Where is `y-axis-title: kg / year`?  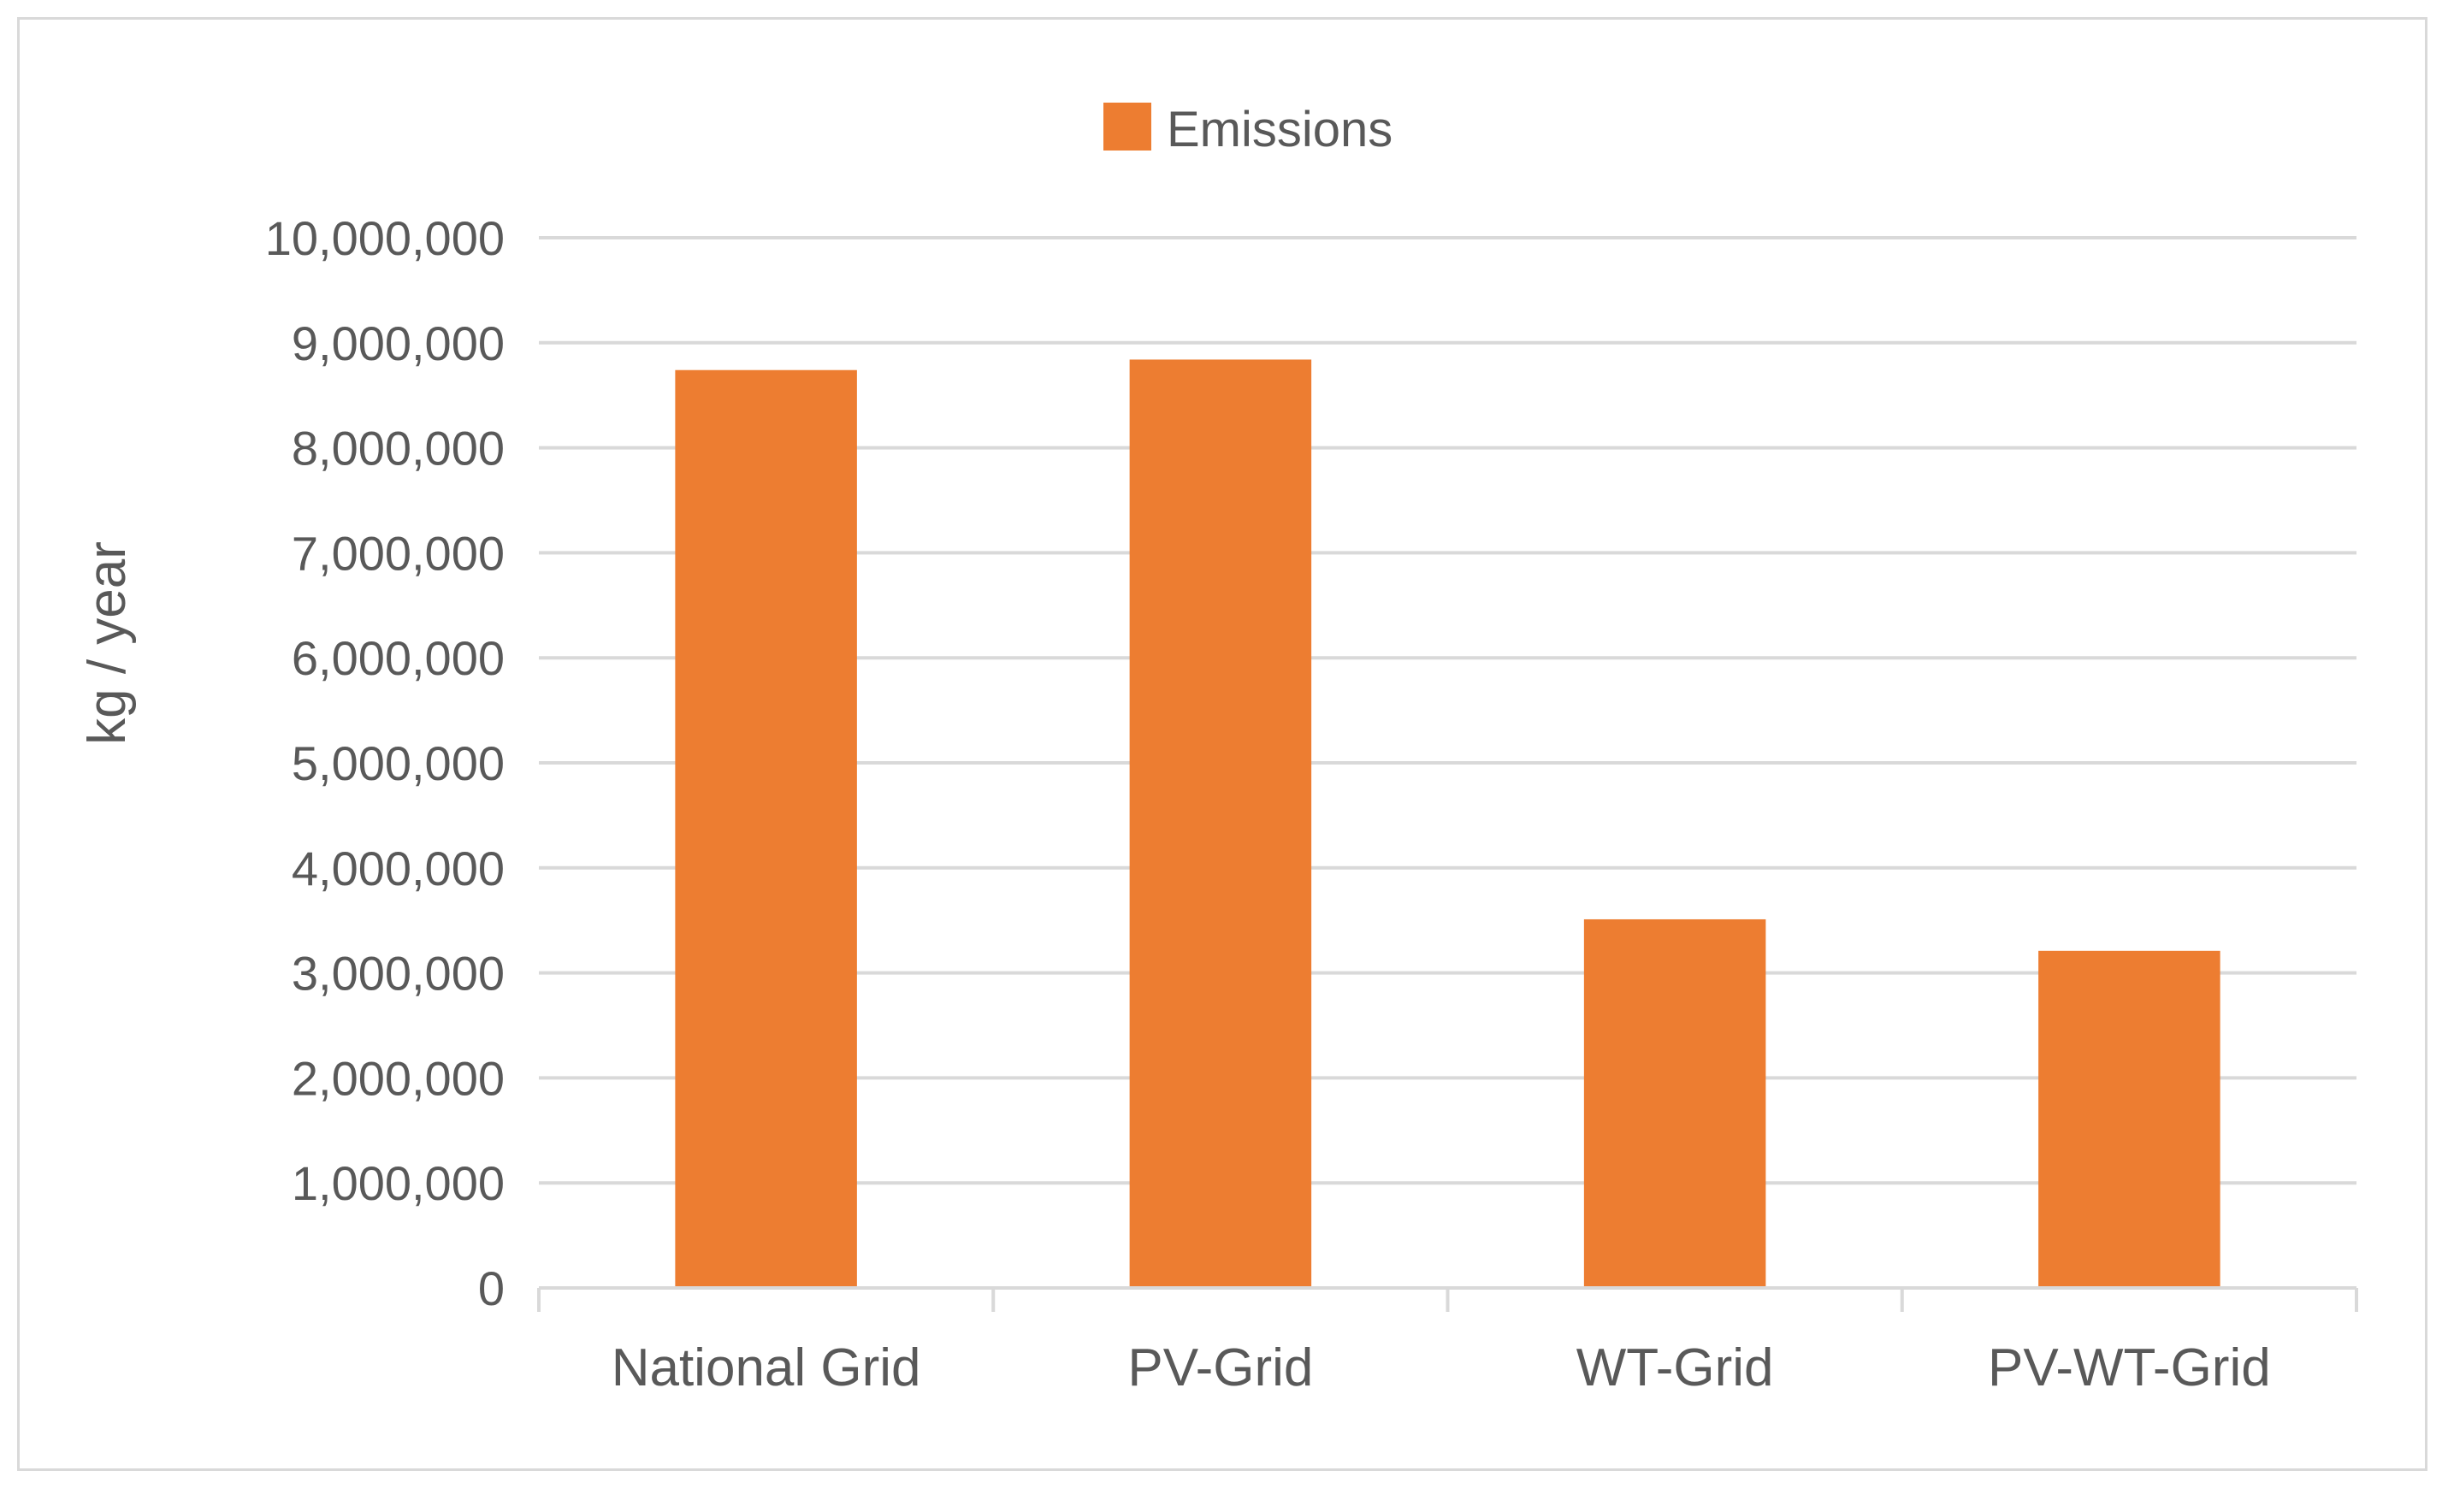 y-axis-title: kg / year is located at coordinates (108, 643).